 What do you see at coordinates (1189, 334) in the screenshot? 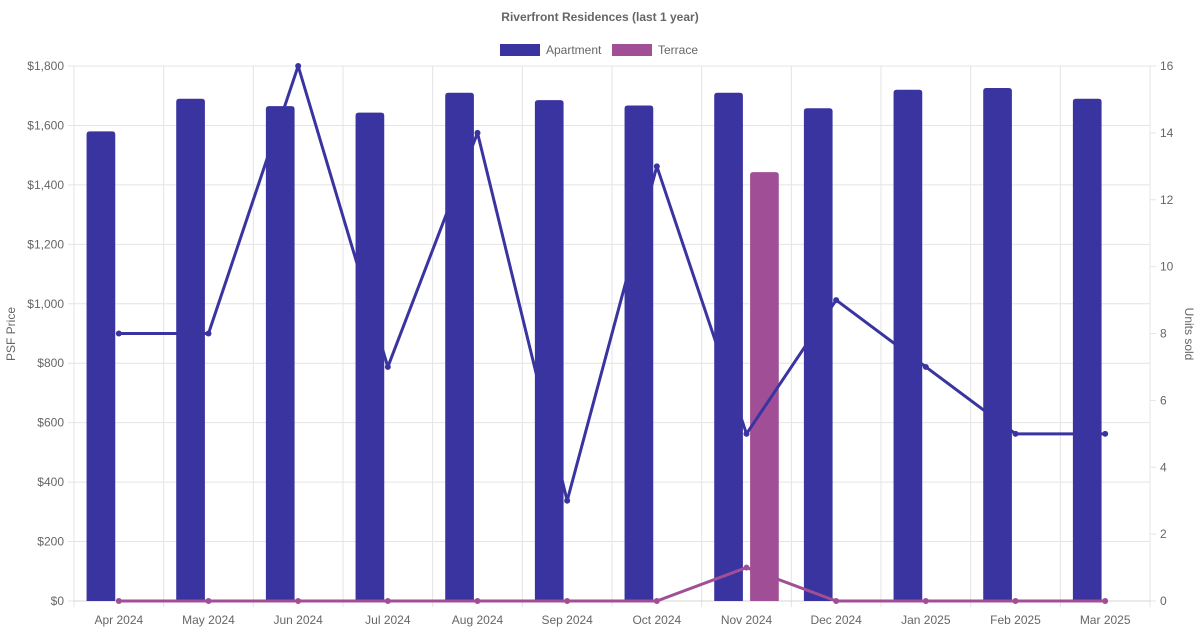
I see `y-axis-right-title: Units sold` at bounding box center [1189, 334].